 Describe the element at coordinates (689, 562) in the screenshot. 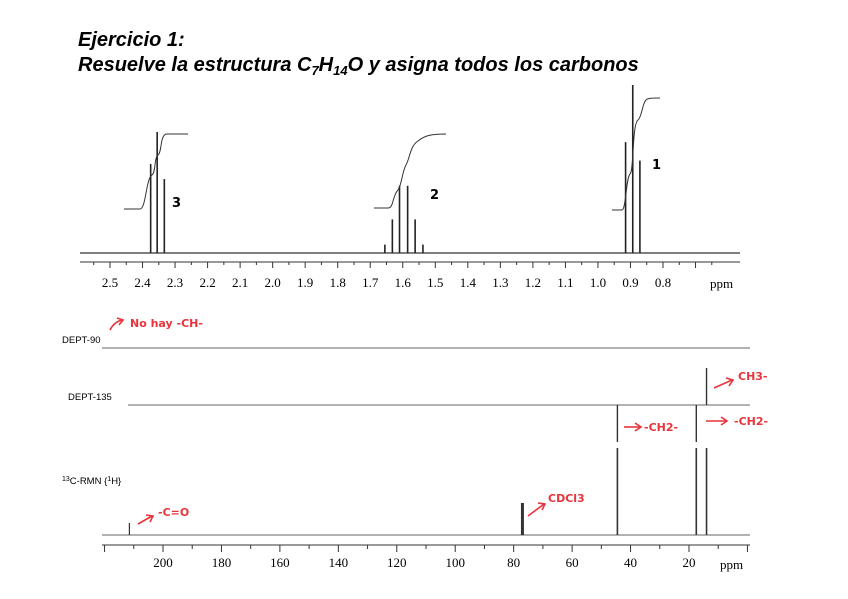

I see `c13-tick-label: 20` at that location.